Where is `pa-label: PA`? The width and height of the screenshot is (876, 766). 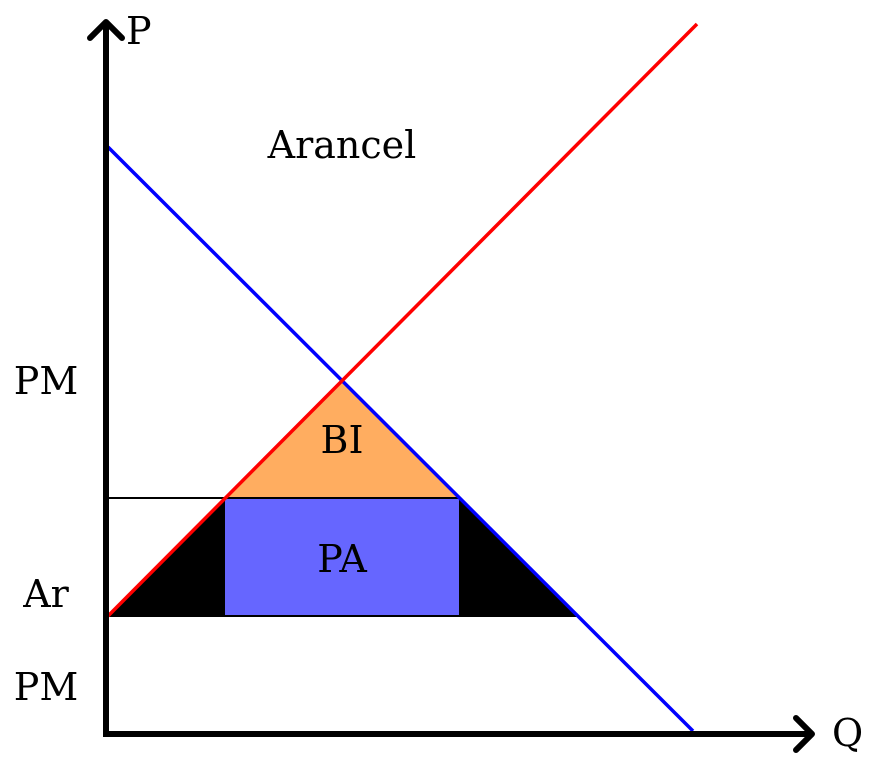
pa-label: PA is located at coordinates (342, 559).